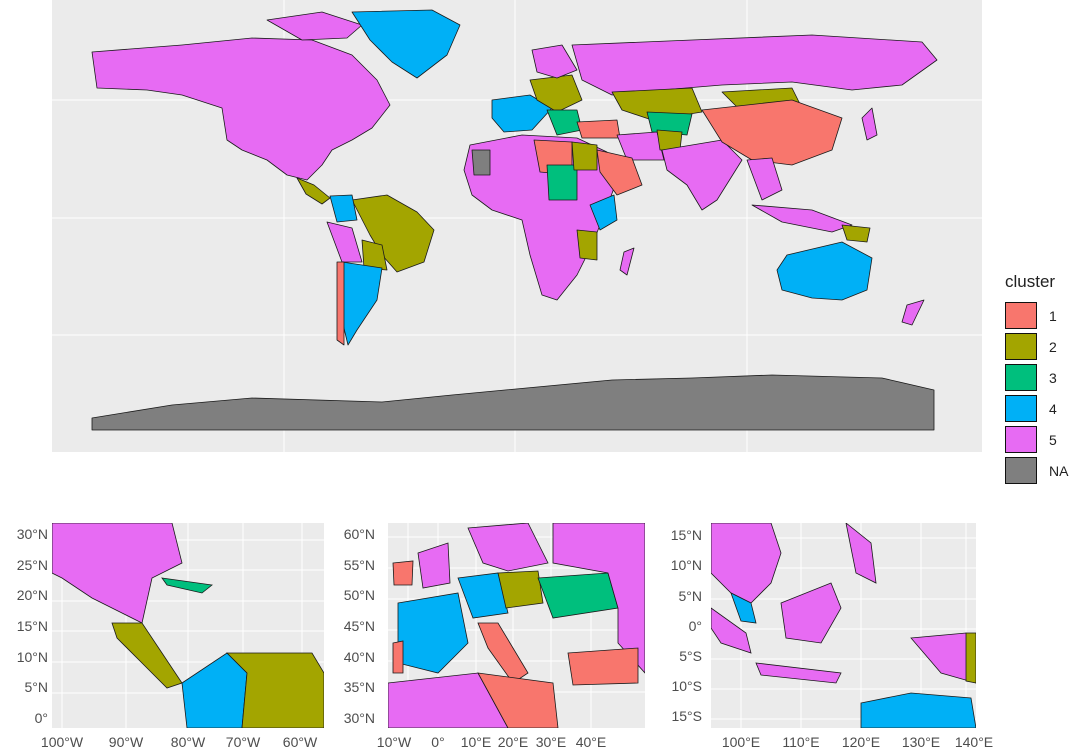 This screenshot has width=1080, height=753. I want to click on tick-x-5: 30°E, so click(551, 742).